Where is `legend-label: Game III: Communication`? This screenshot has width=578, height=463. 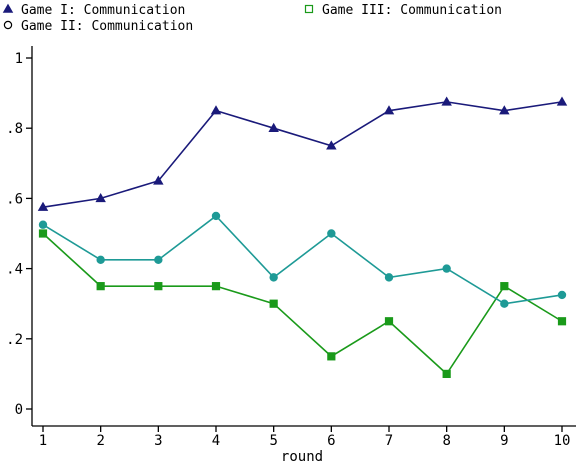 legend-label: Game III: Communication is located at coordinates (412, 10).